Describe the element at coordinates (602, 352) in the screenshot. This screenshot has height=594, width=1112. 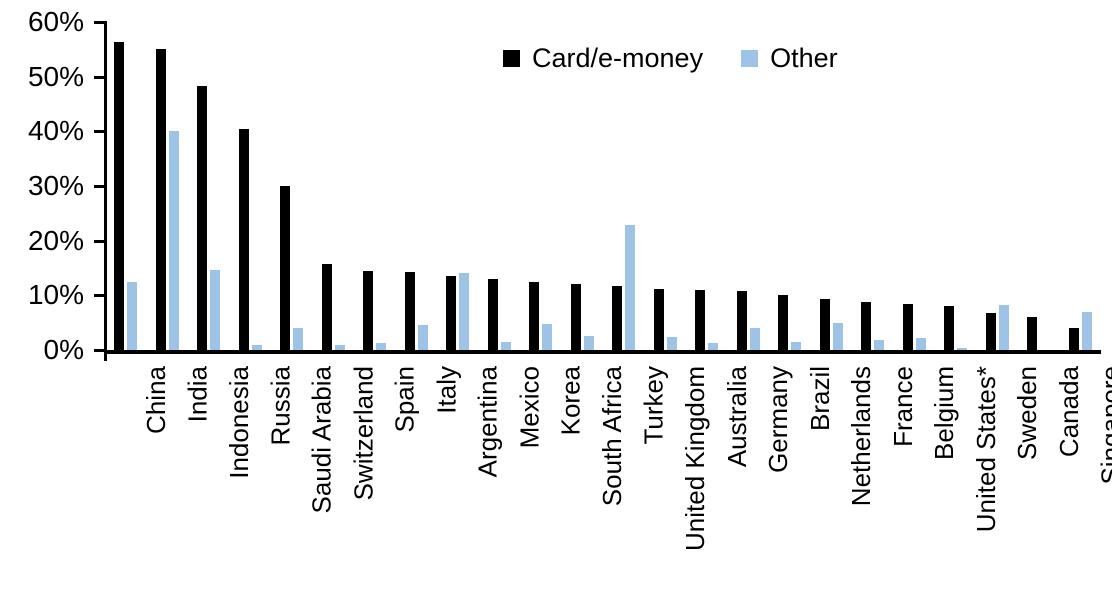
I see `x-axis-line` at that location.